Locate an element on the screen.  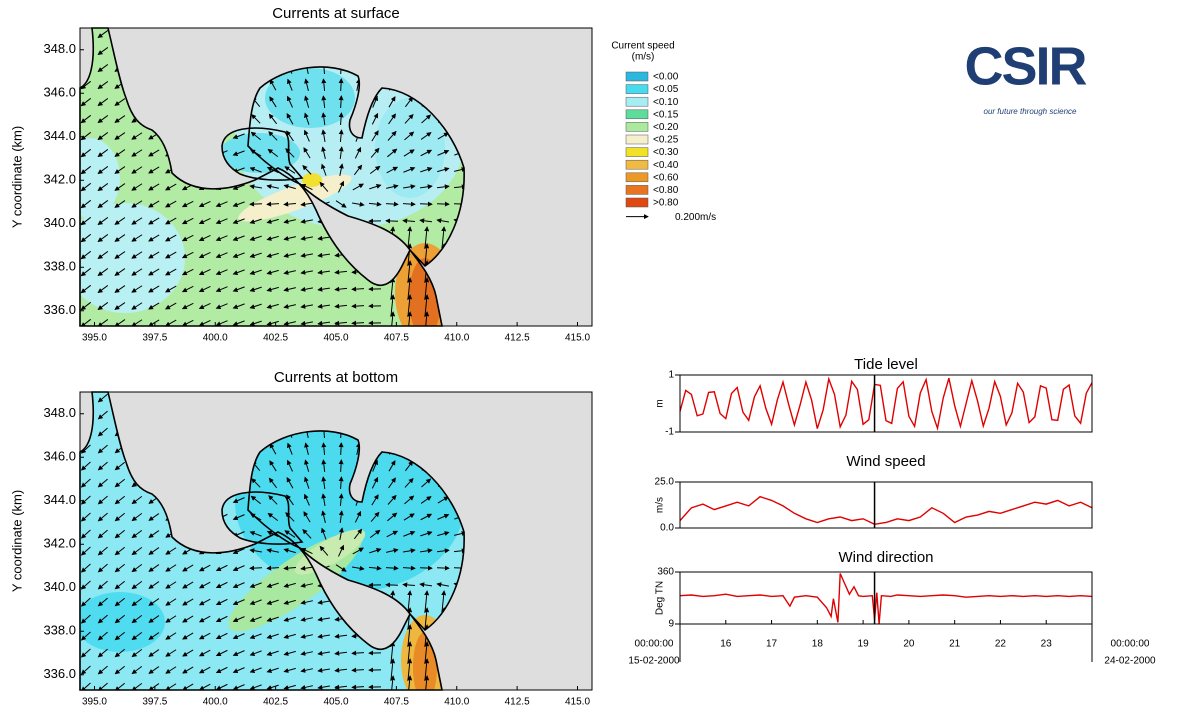
x-tick-label: 21 is located at coordinates (955, 644).